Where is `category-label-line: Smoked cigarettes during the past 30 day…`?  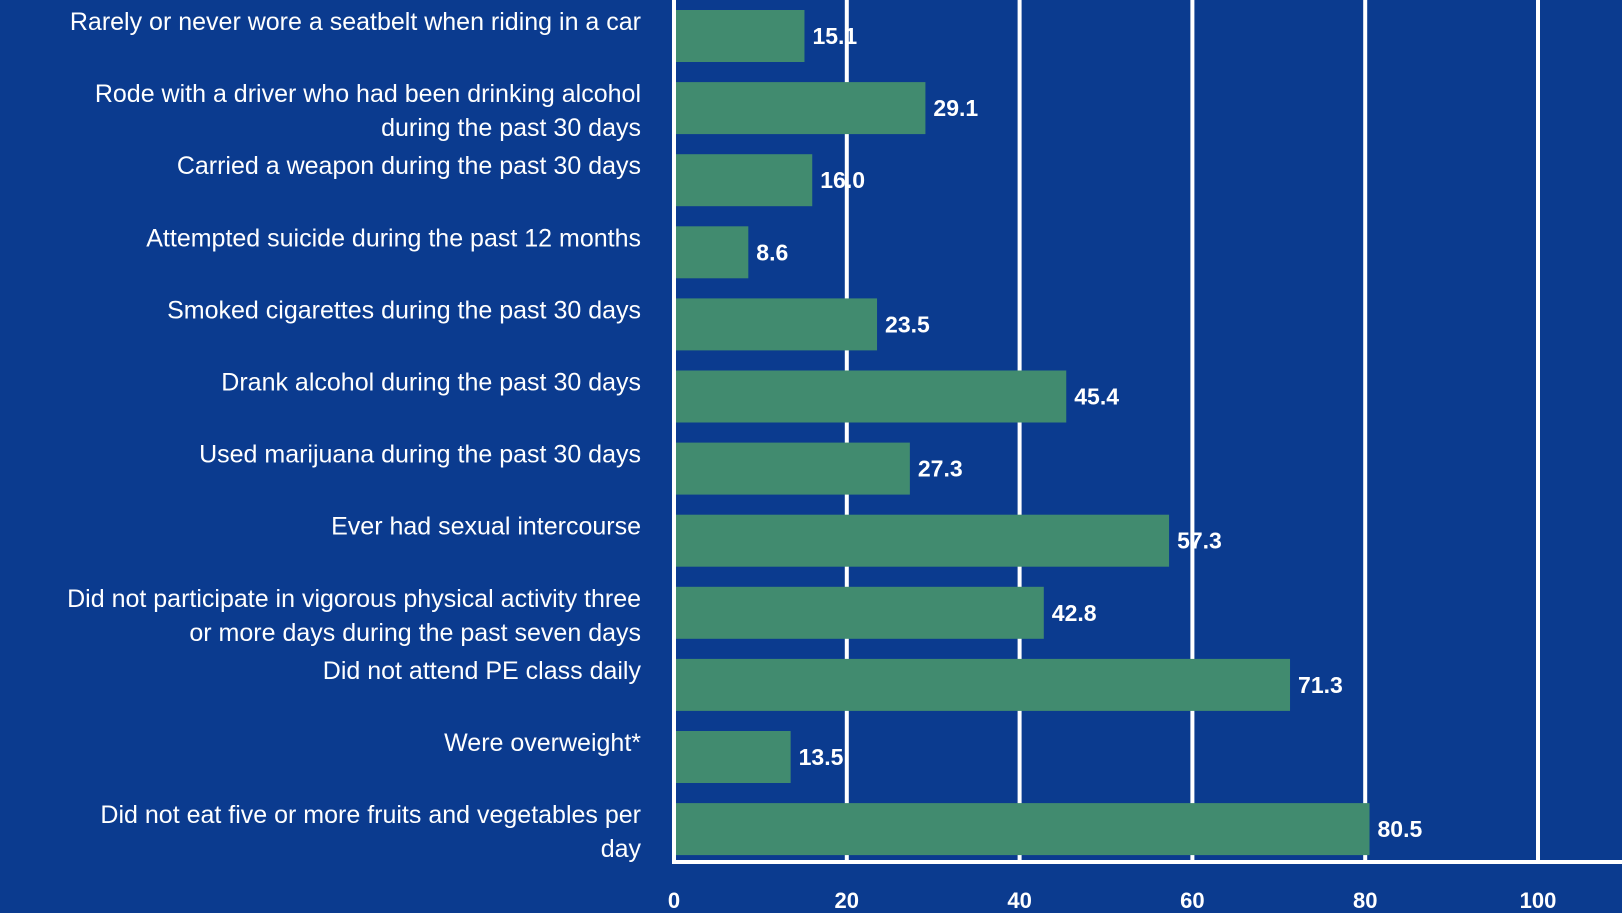
category-label-line: Smoked cigarettes during the past 30 day… is located at coordinates (404, 310).